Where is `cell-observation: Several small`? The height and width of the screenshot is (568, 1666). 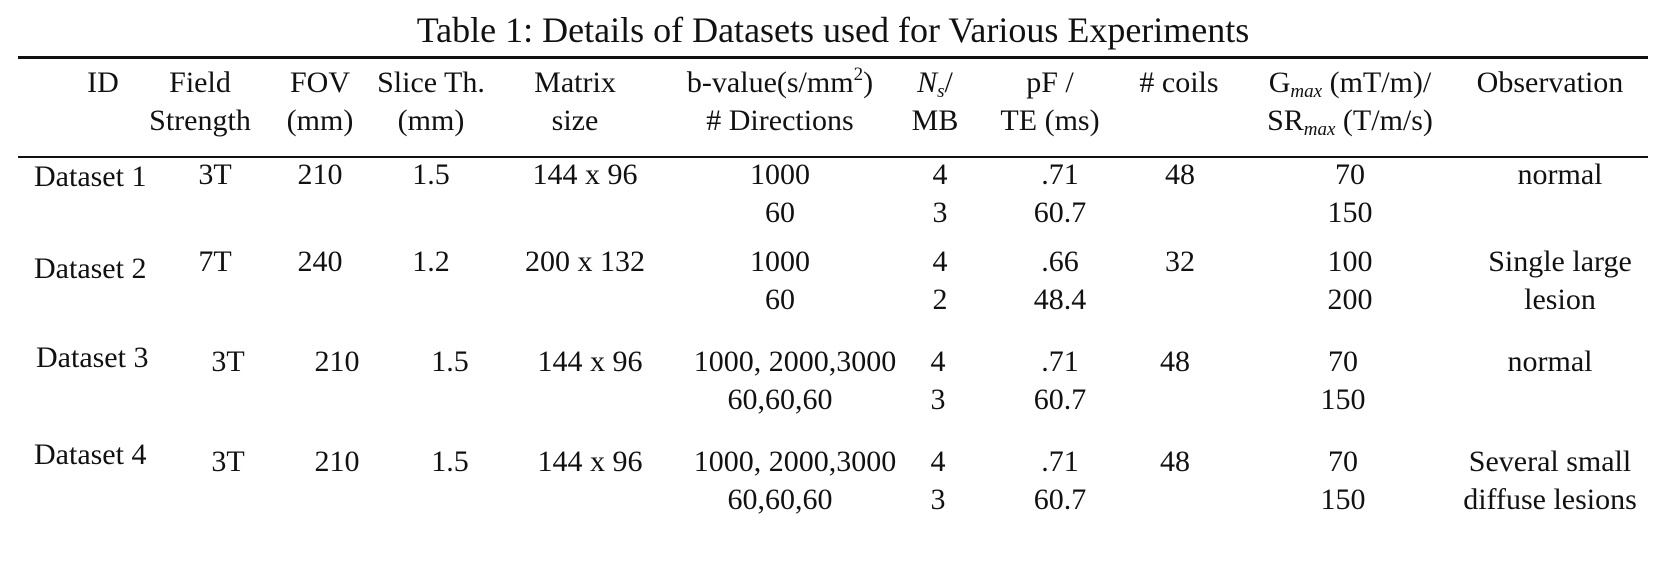
cell-observation: Several small is located at coordinates (1550, 462).